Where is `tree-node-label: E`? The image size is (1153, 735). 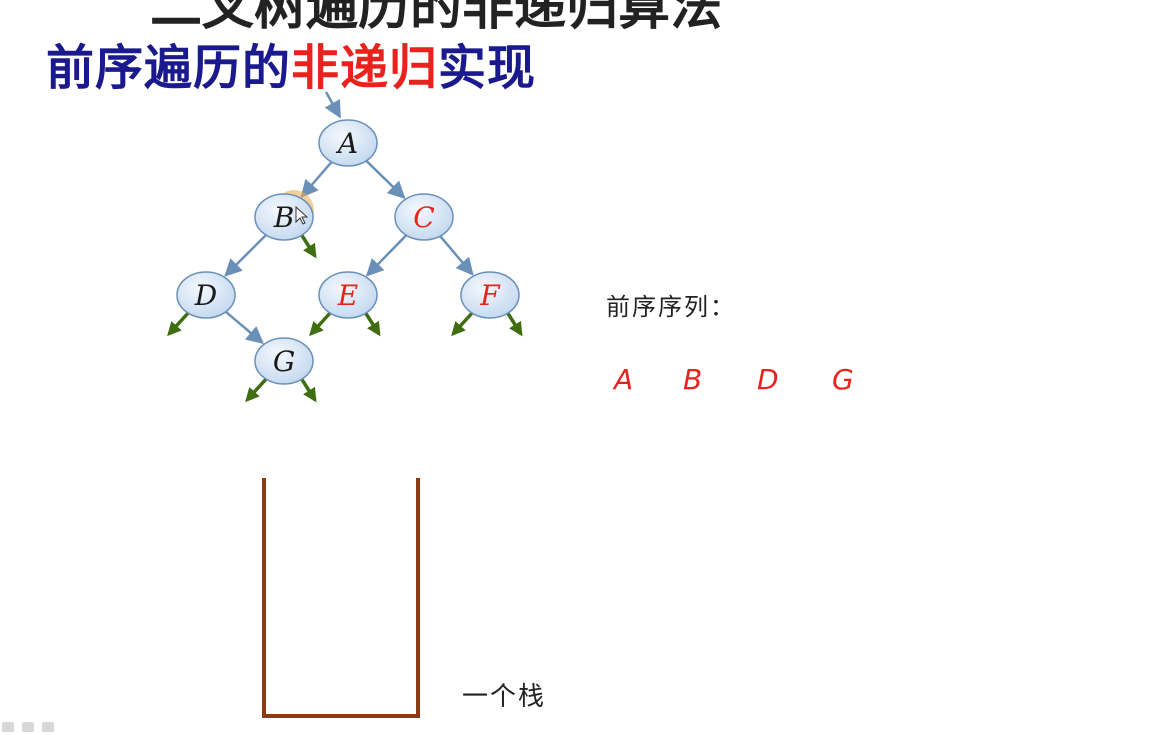
tree-node-label: E is located at coordinates (347, 295).